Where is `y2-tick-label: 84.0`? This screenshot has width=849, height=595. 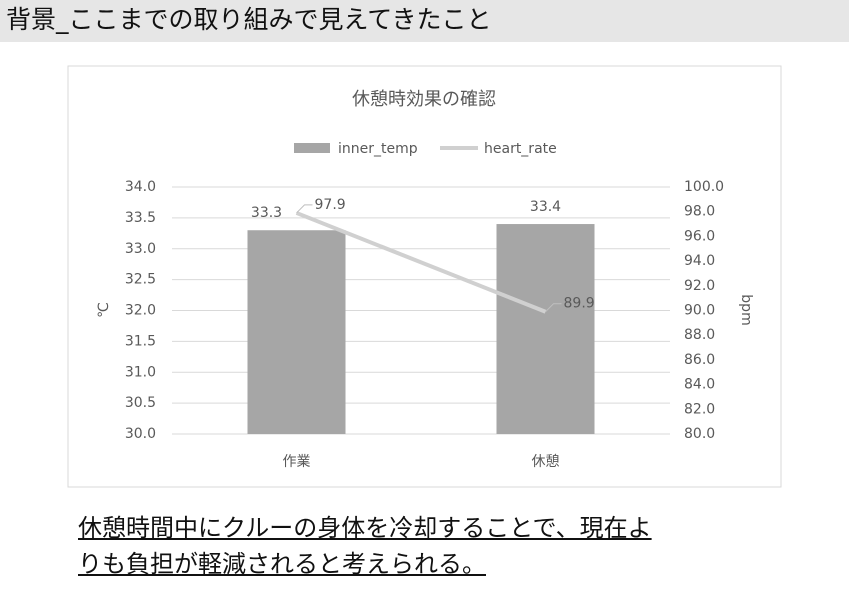 y2-tick-label: 84.0 is located at coordinates (699, 385).